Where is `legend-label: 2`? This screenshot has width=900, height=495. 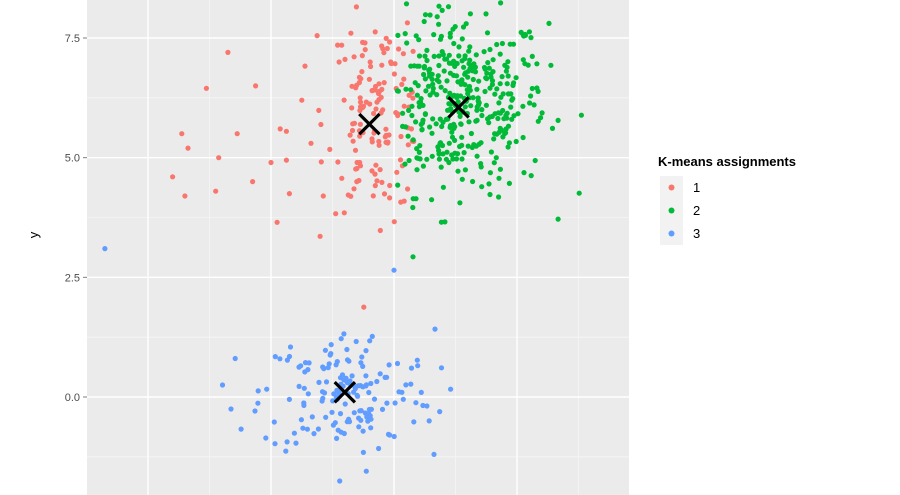 legend-label: 2 is located at coordinates (696, 210).